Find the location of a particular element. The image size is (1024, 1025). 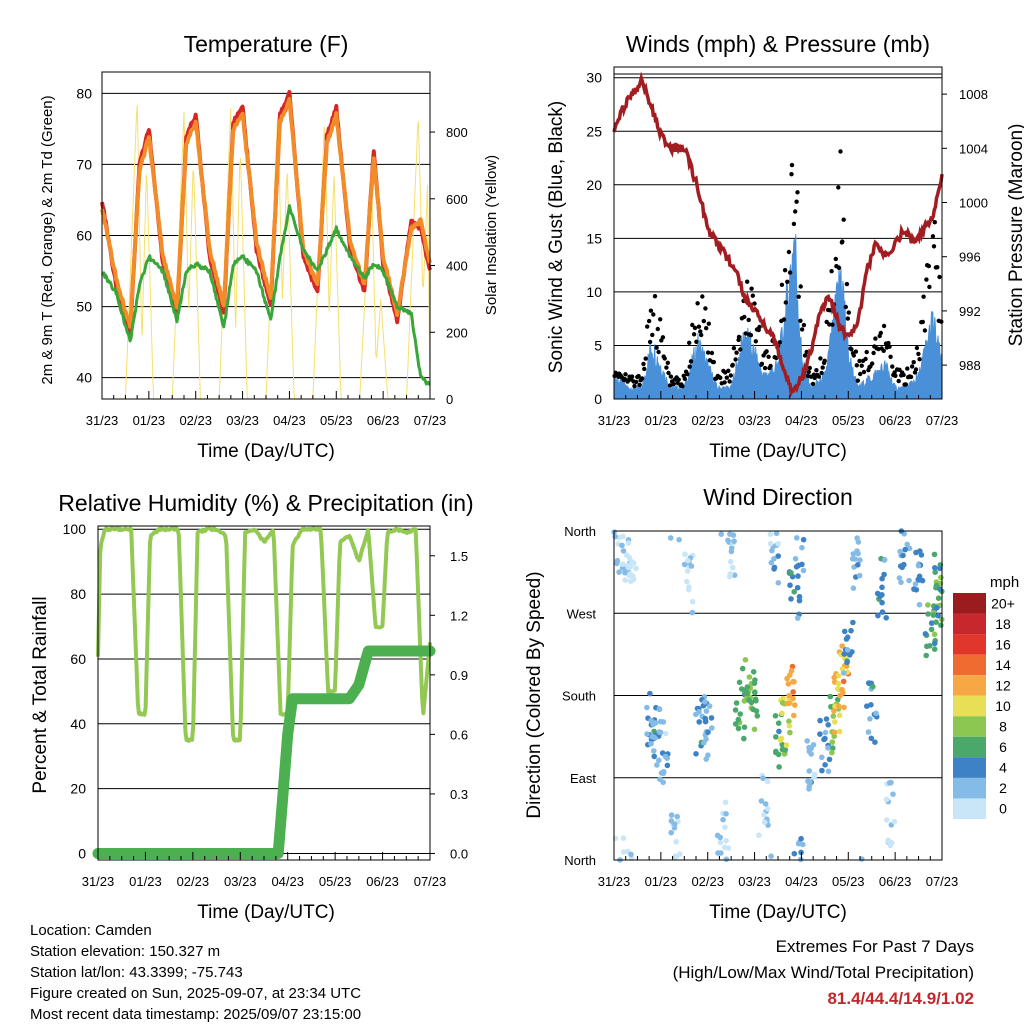

y-tick-label: 5 is located at coordinates (598, 345).